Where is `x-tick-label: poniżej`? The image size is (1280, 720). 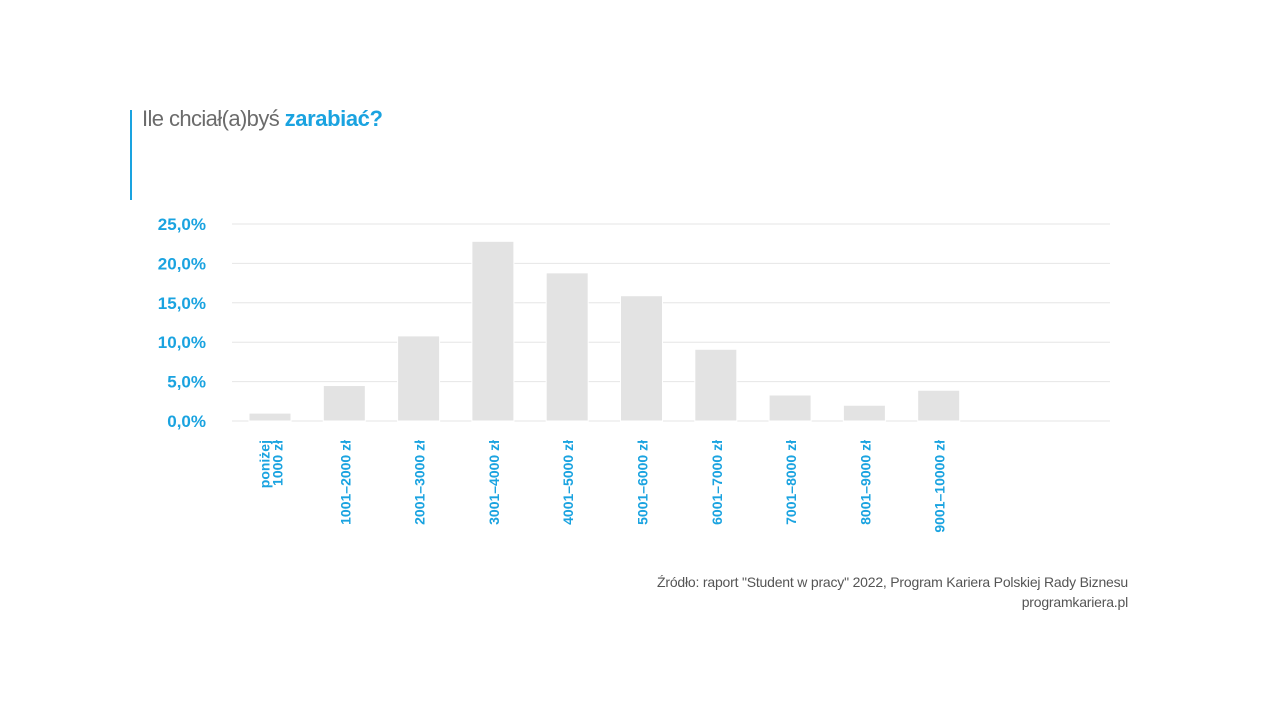 x-tick-label: poniżej is located at coordinates (265, 464).